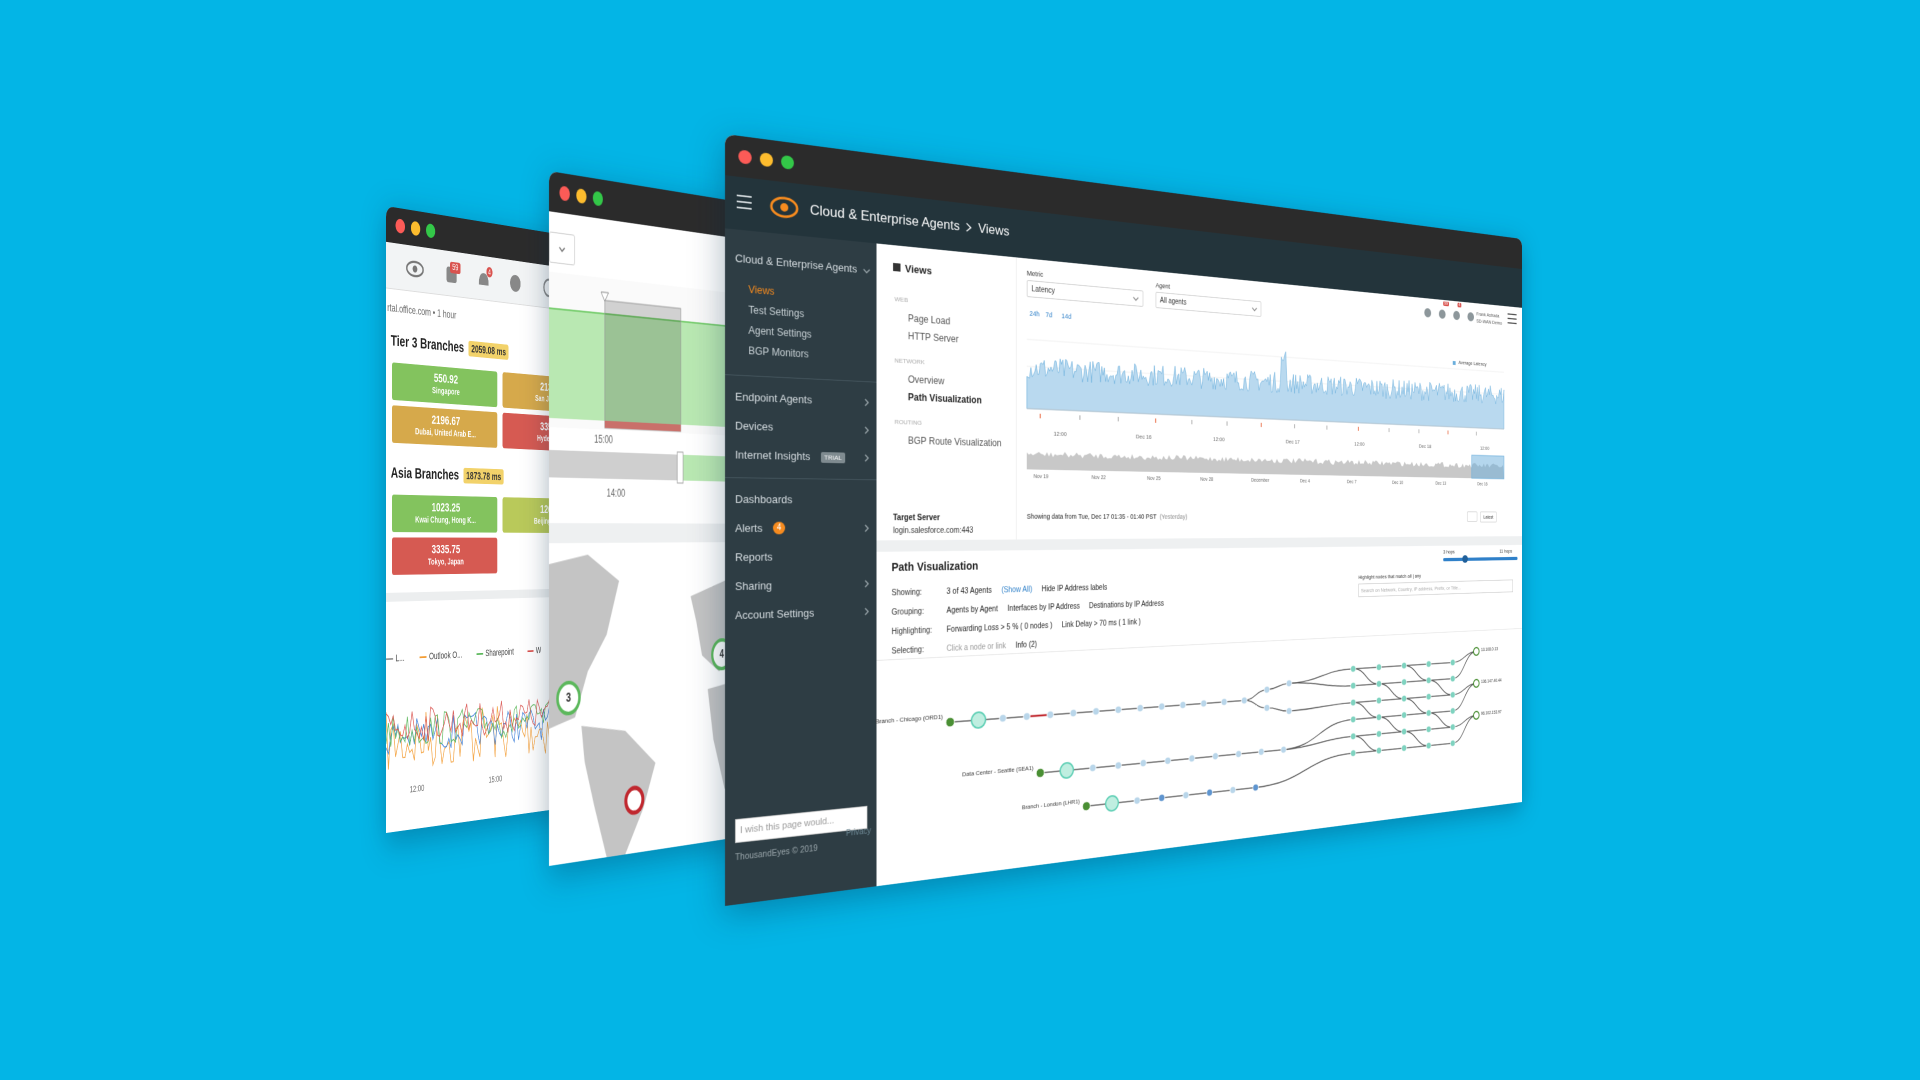 The height and width of the screenshot is (1080, 1920). I want to click on sidebar-section: Cloud & Enterprise Agents, so click(796, 263).